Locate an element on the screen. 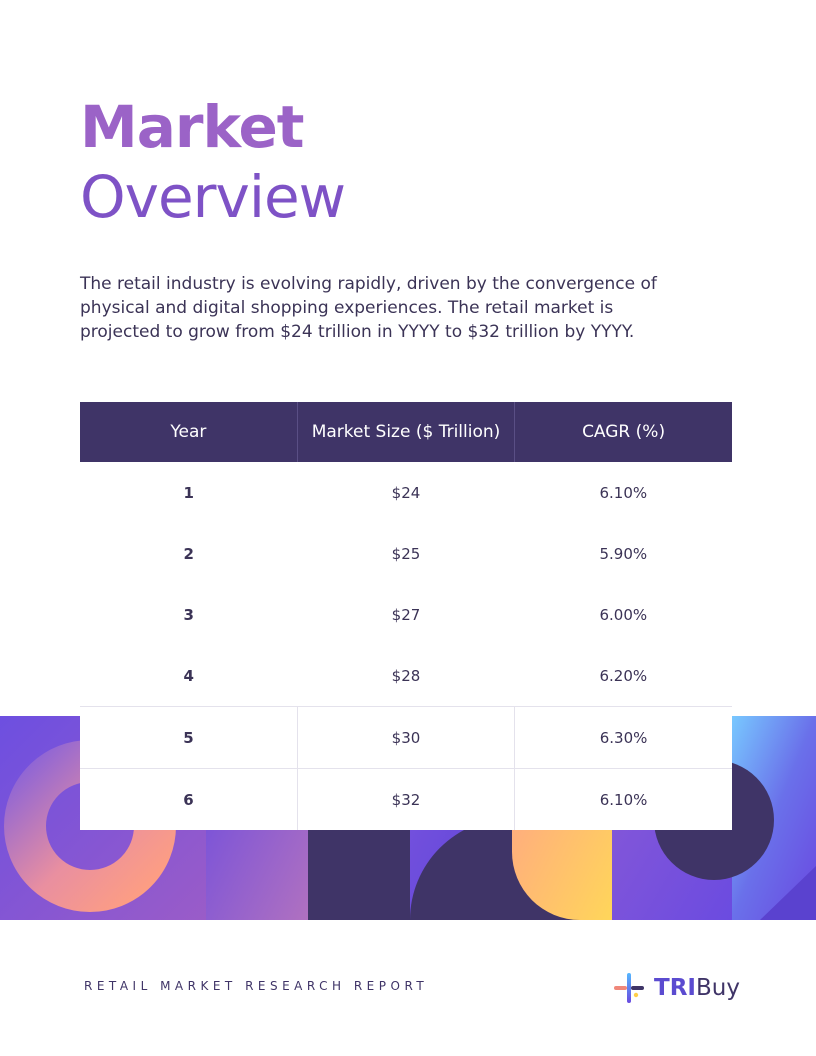  cell-market-size: $30 is located at coordinates (405, 737).